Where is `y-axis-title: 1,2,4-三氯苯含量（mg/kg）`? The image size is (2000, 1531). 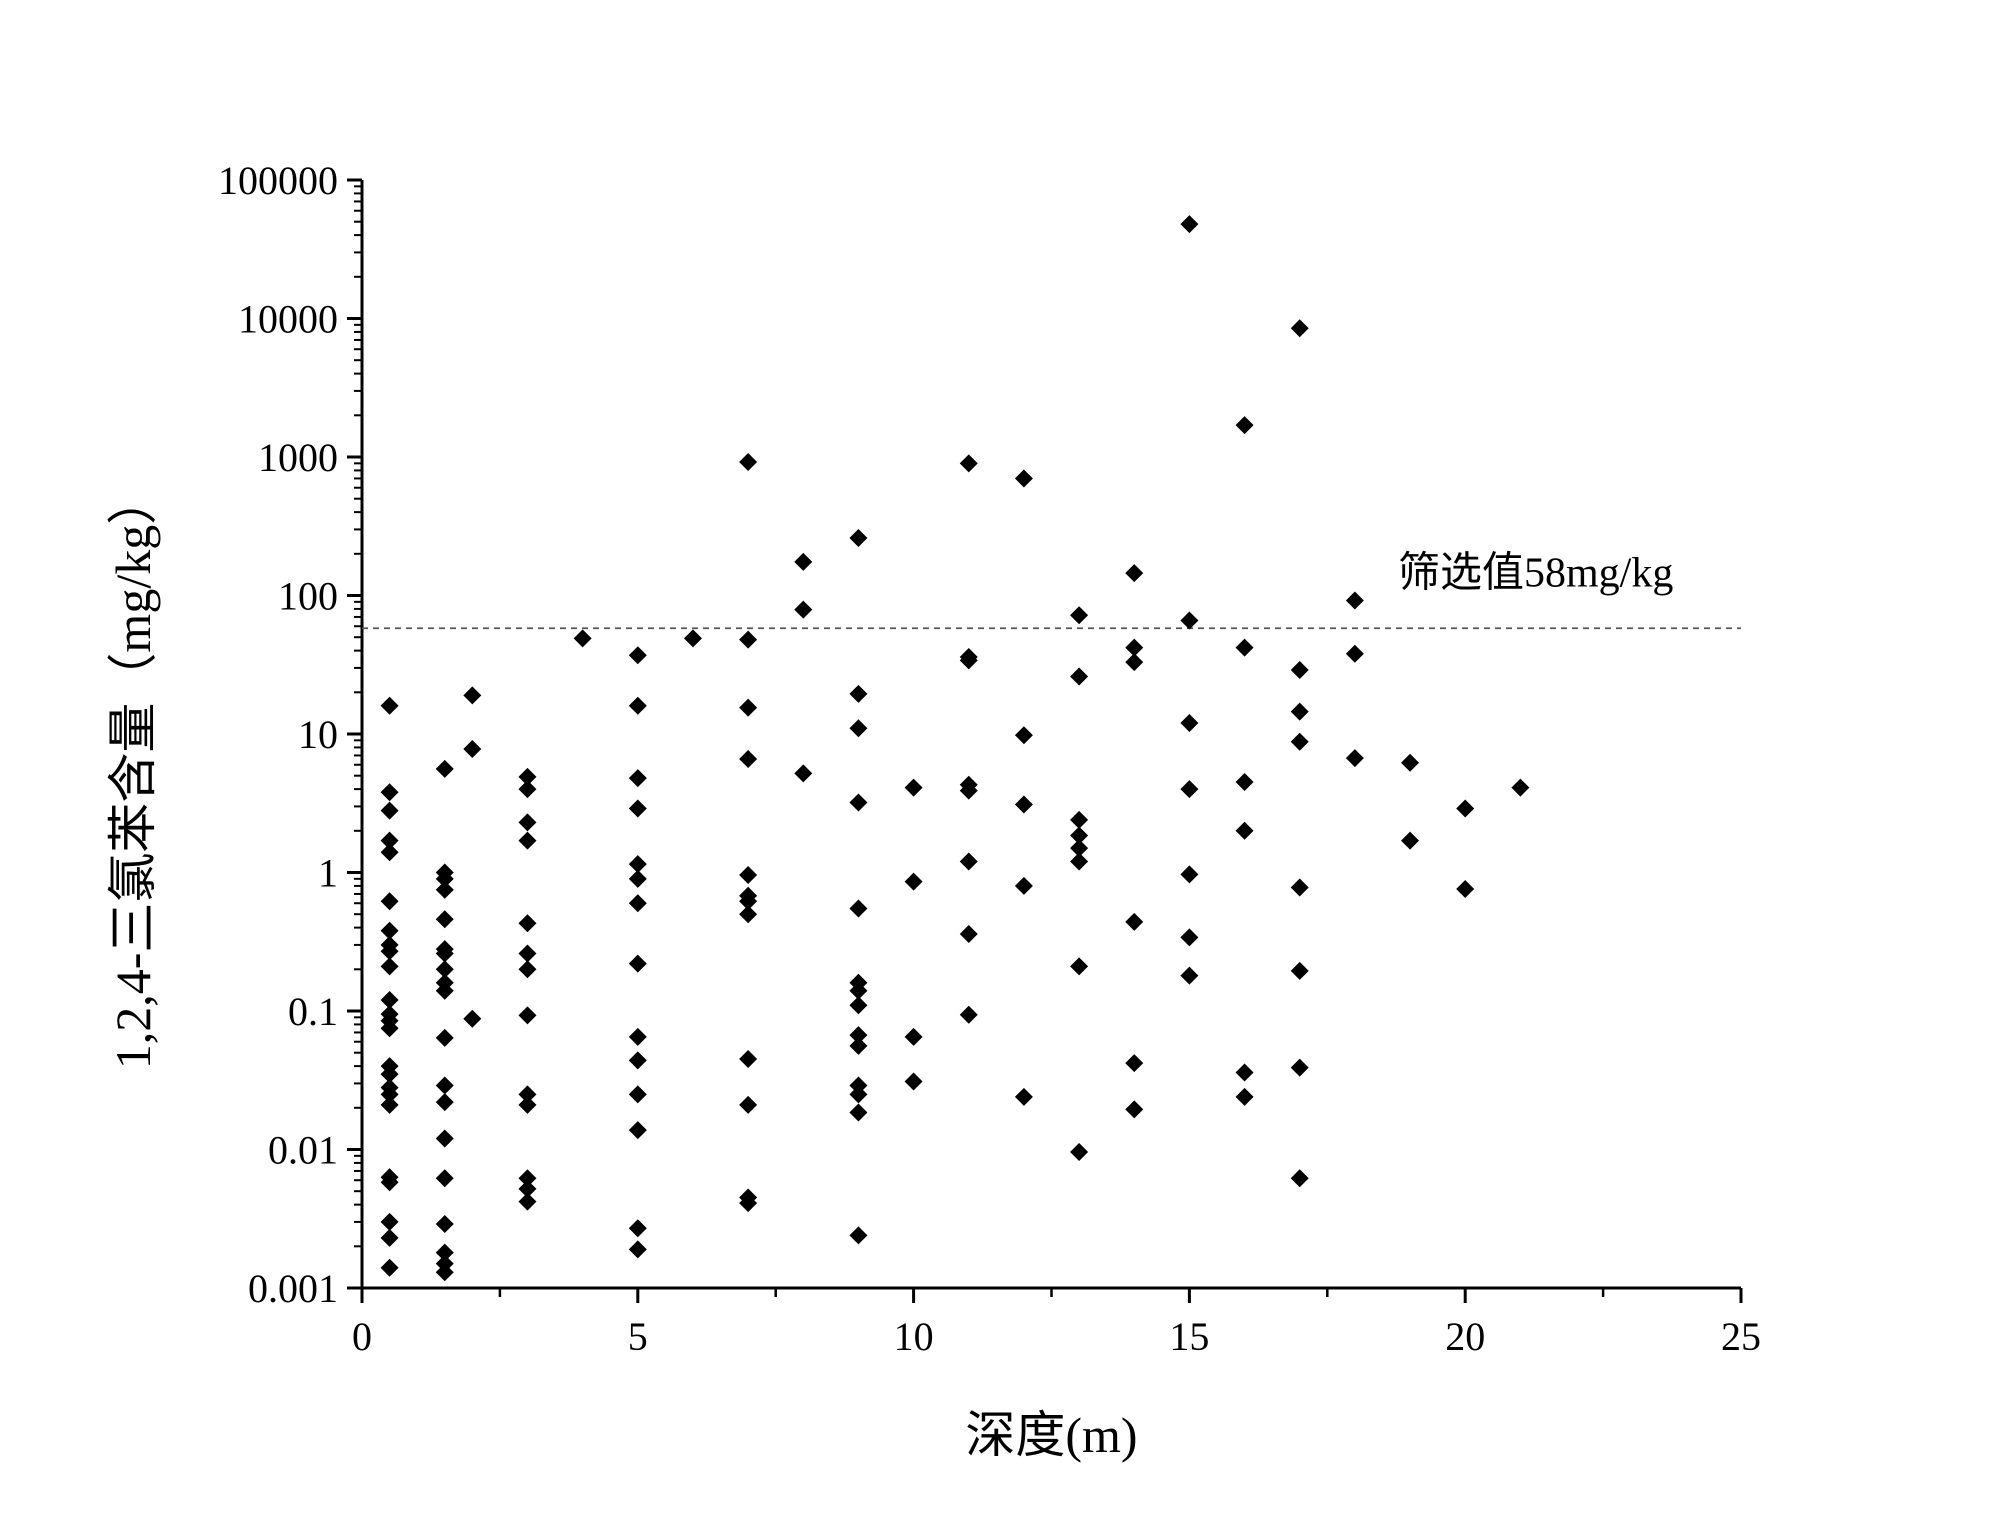
y-axis-title: 1,2,4-三氯苯含量（mg/kg） is located at coordinates (133, 772).